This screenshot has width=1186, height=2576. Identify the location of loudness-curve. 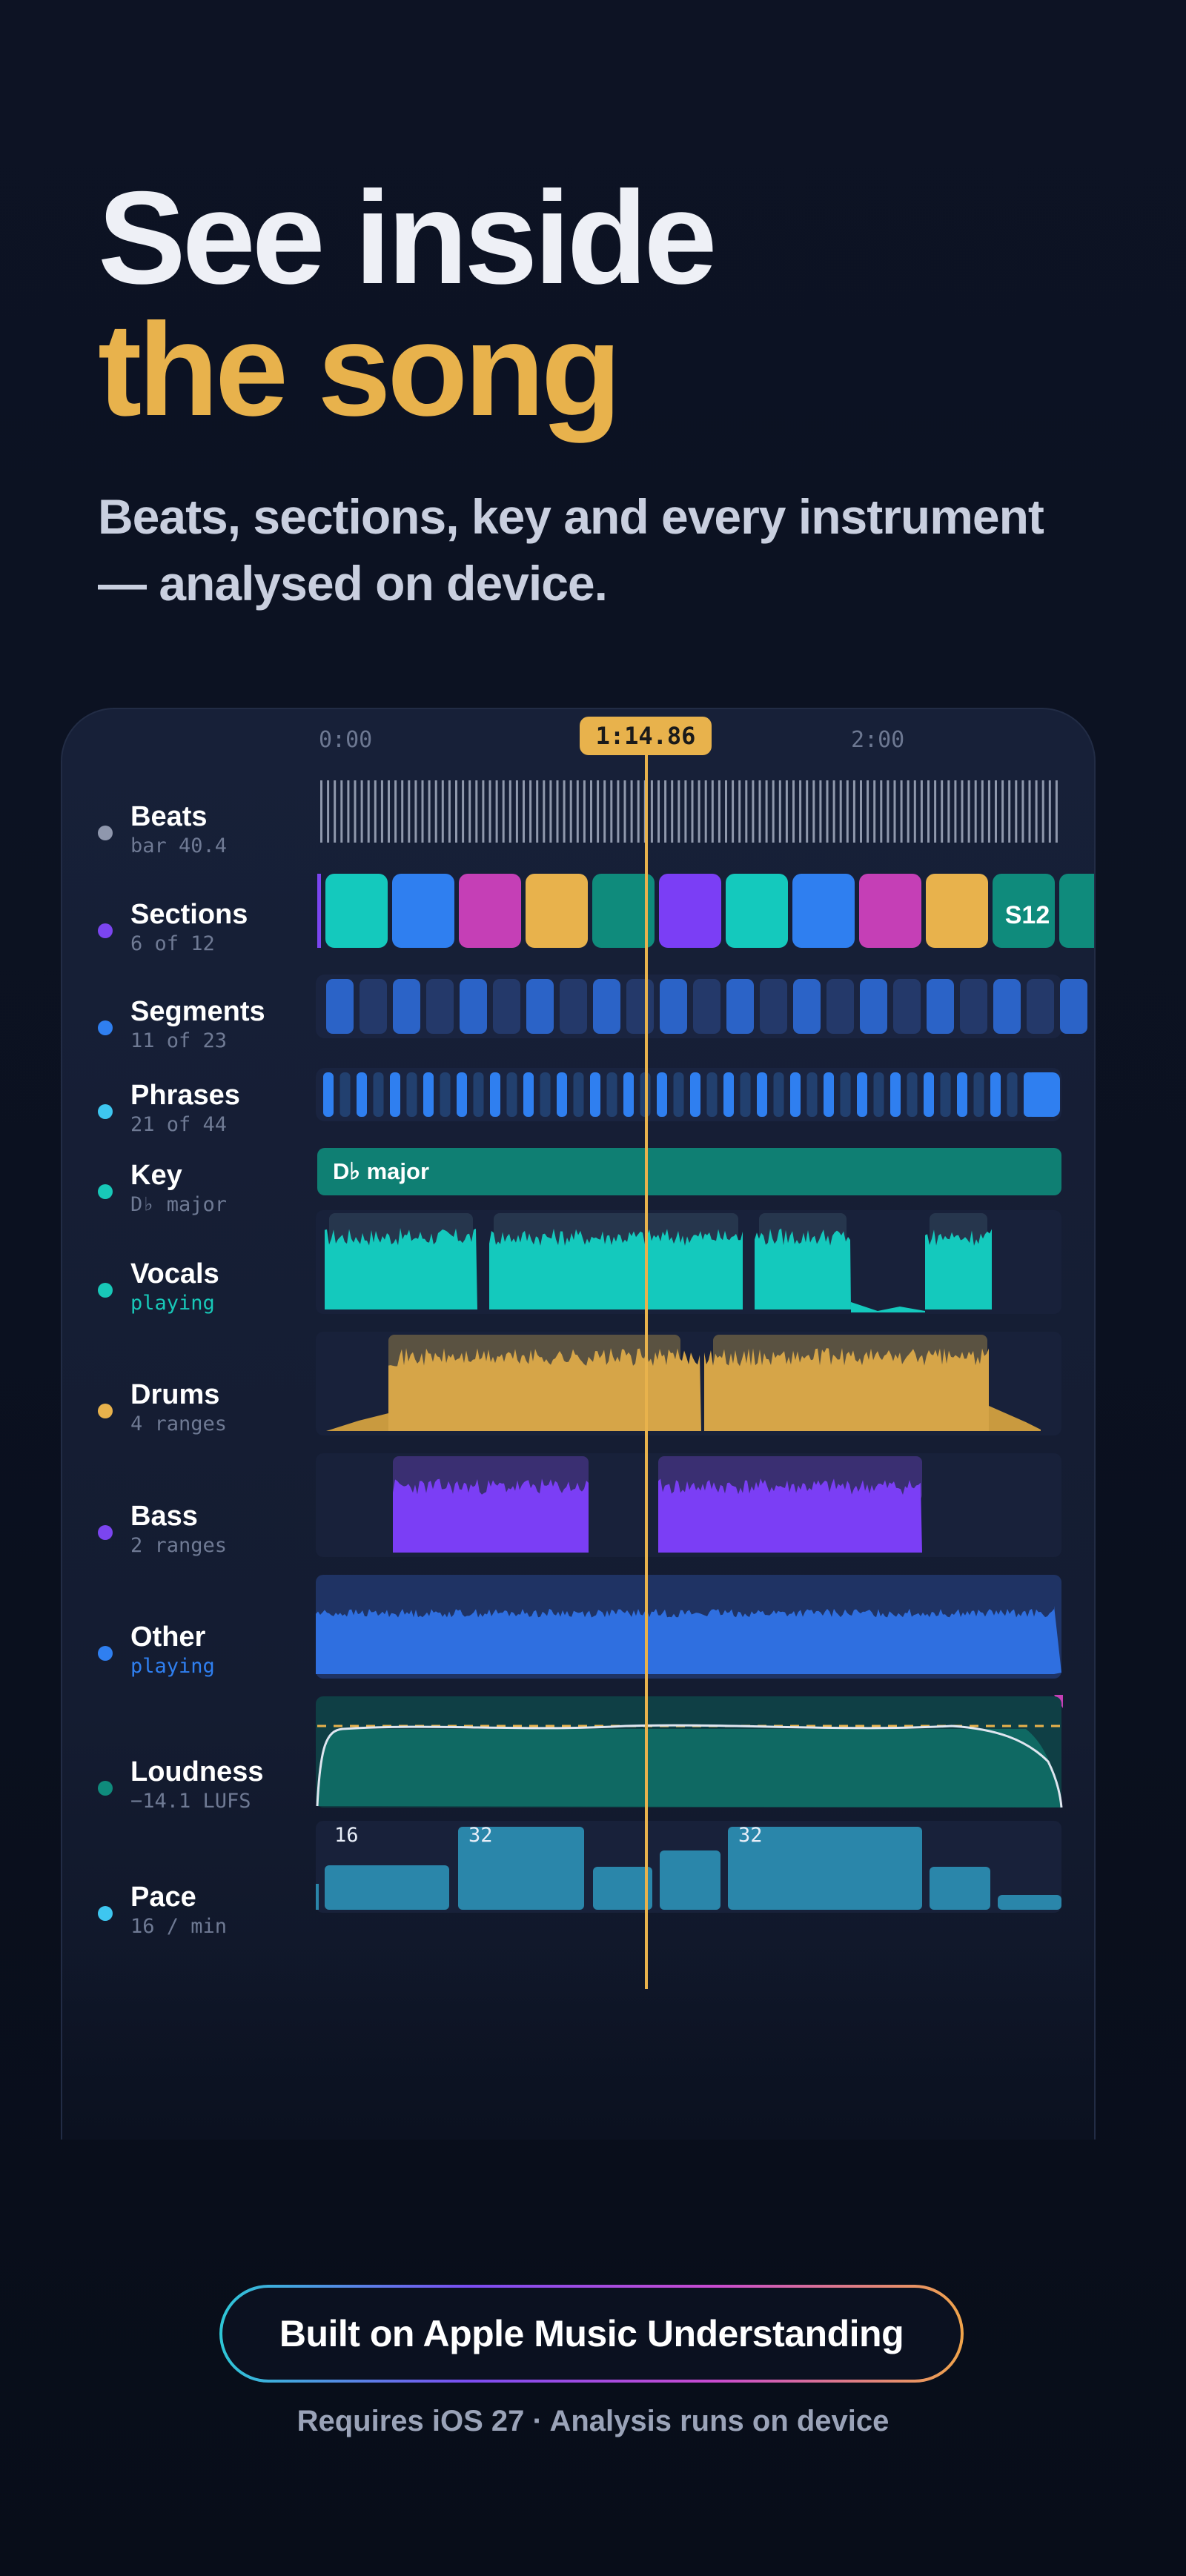
(689, 1766).